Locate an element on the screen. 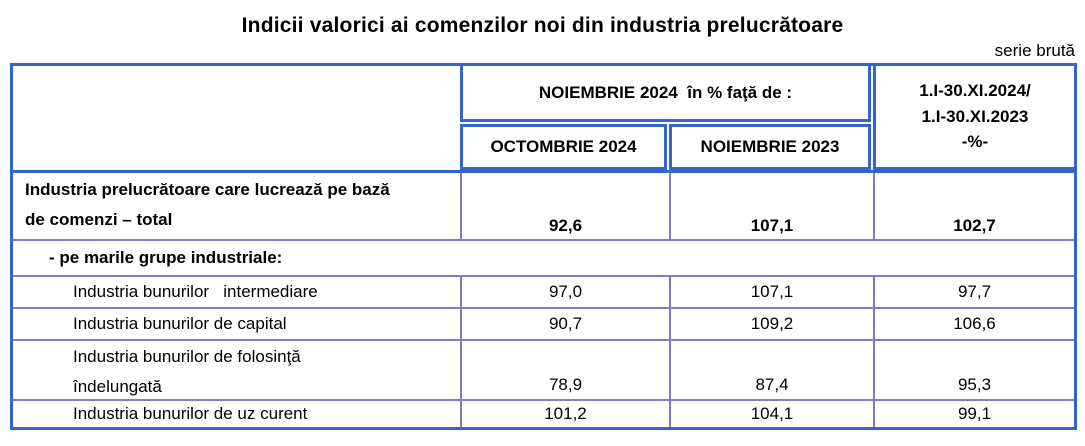  series-note: serie brută is located at coordinates (1034, 50).